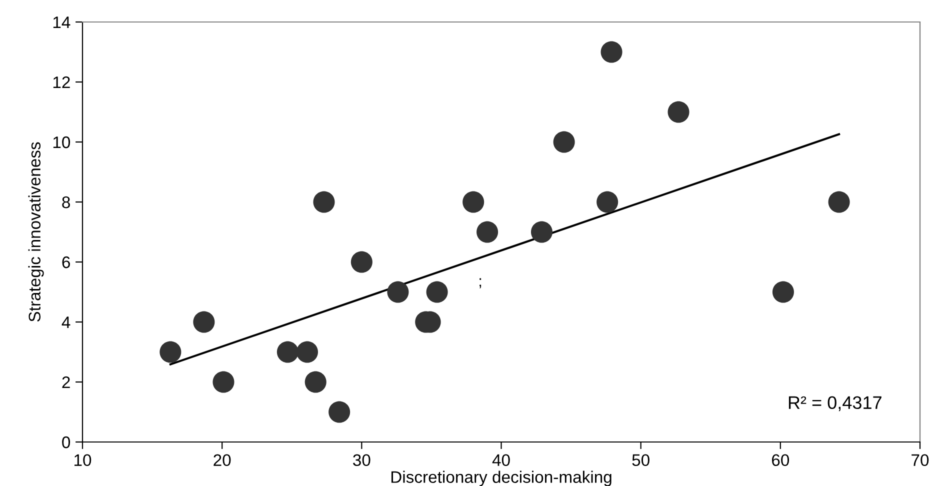  Describe the element at coordinates (361, 460) in the screenshot. I see `x-tick-label: 30` at that location.